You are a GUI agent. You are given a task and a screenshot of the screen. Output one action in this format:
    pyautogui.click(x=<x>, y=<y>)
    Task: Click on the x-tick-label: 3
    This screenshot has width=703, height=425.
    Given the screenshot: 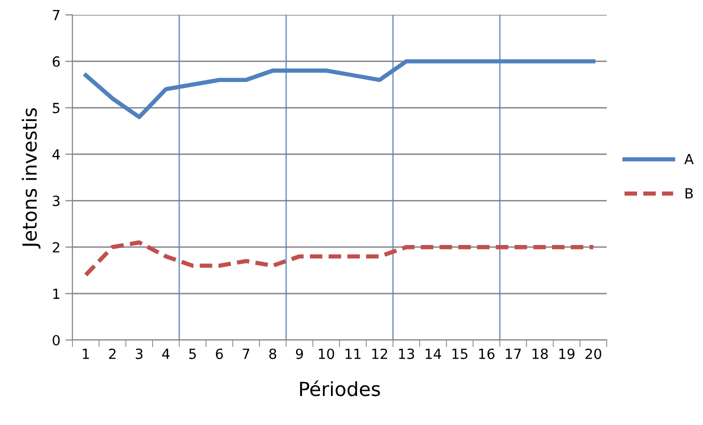 What is the action you would take?
    pyautogui.click(x=139, y=354)
    